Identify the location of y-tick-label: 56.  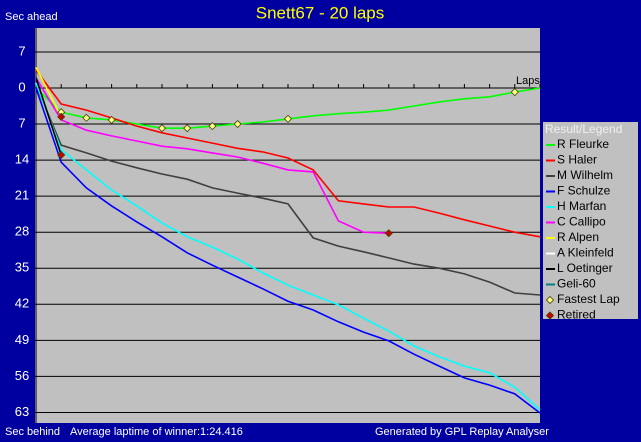
(22, 375).